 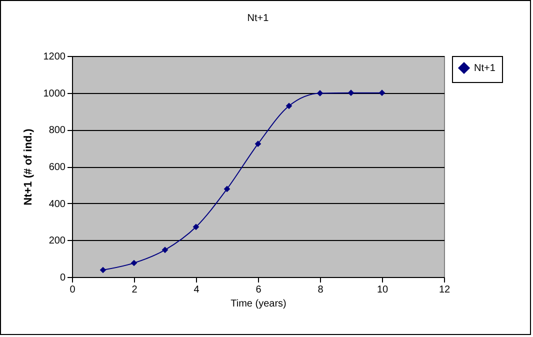 I want to click on y-tick-label: 600, so click(x=57, y=167).